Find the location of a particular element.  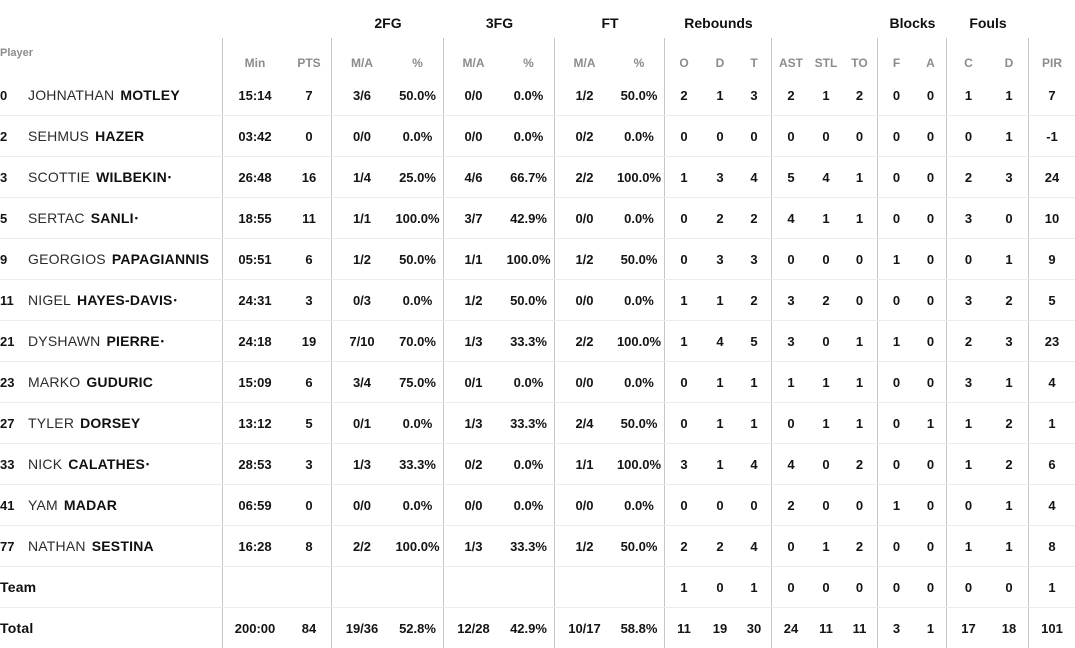

stat-ft-pct: 50.0% is located at coordinates (639, 259).